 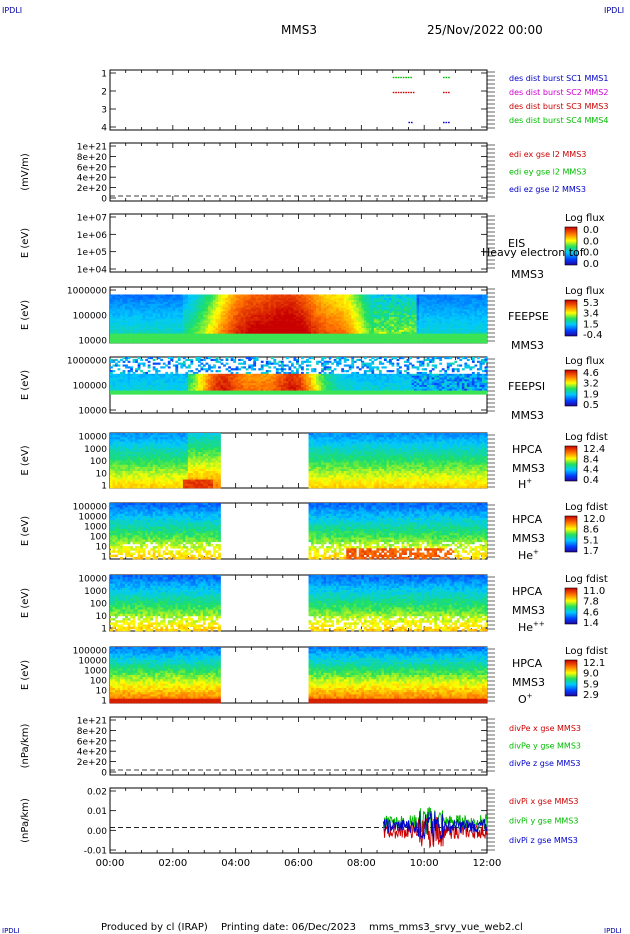 What do you see at coordinates (92, 236) in the screenshot?
I see `y-tick-label: 1e+06` at bounding box center [92, 236].